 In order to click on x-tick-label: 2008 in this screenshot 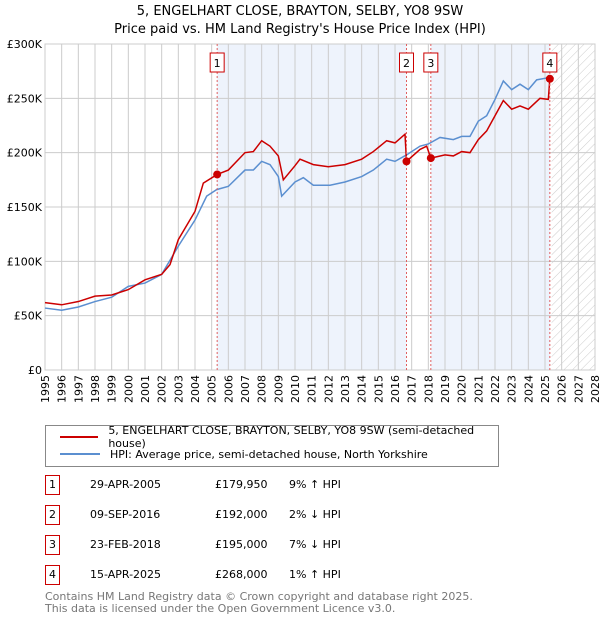, I will do `click(262, 389)`.